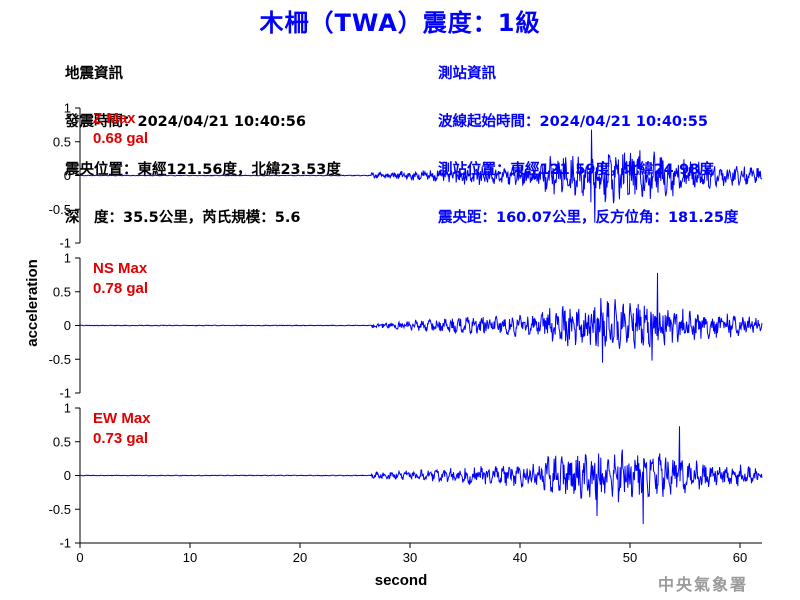  I want to click on component-max-value: 0.73 gal, so click(120, 438).